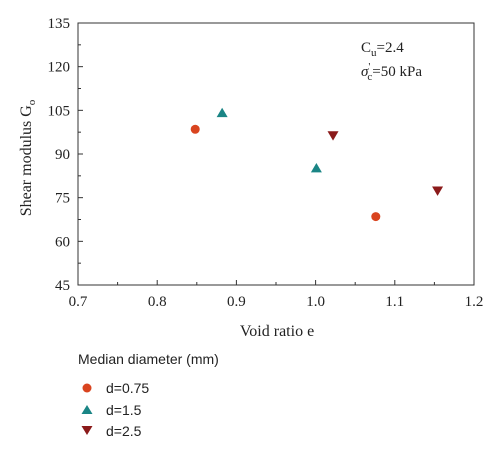 This screenshot has width=500, height=452. Describe the element at coordinates (32, 102) in the screenshot. I see `y-axis-title-subscript: o` at that location.